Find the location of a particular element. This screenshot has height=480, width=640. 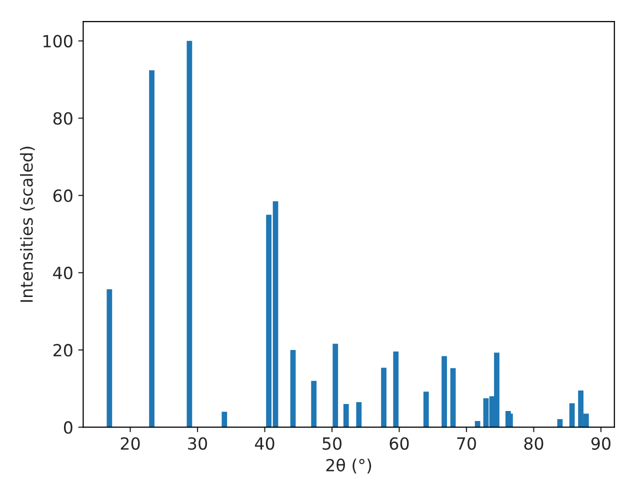

y-tick-label: 40 is located at coordinates (62, 273).